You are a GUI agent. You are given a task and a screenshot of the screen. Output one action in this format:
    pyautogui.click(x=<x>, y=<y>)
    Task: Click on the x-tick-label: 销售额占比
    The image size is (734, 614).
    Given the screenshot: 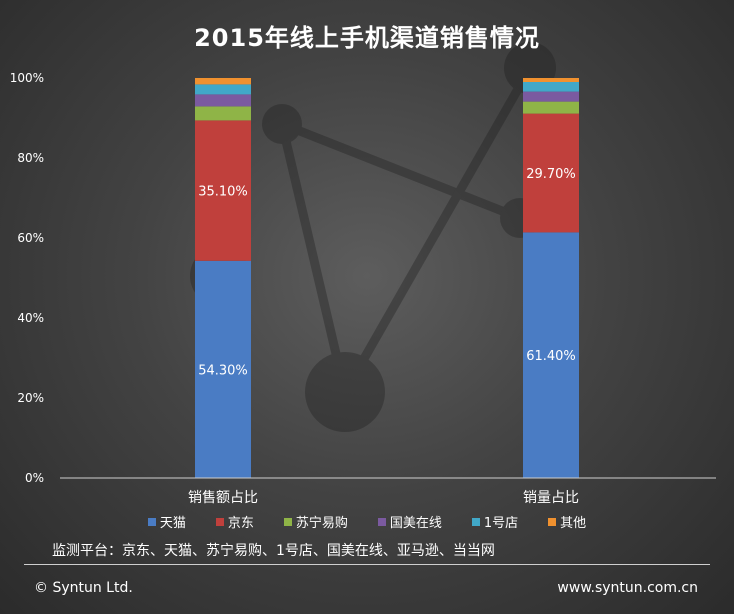 What is the action you would take?
    pyautogui.click(x=223, y=498)
    